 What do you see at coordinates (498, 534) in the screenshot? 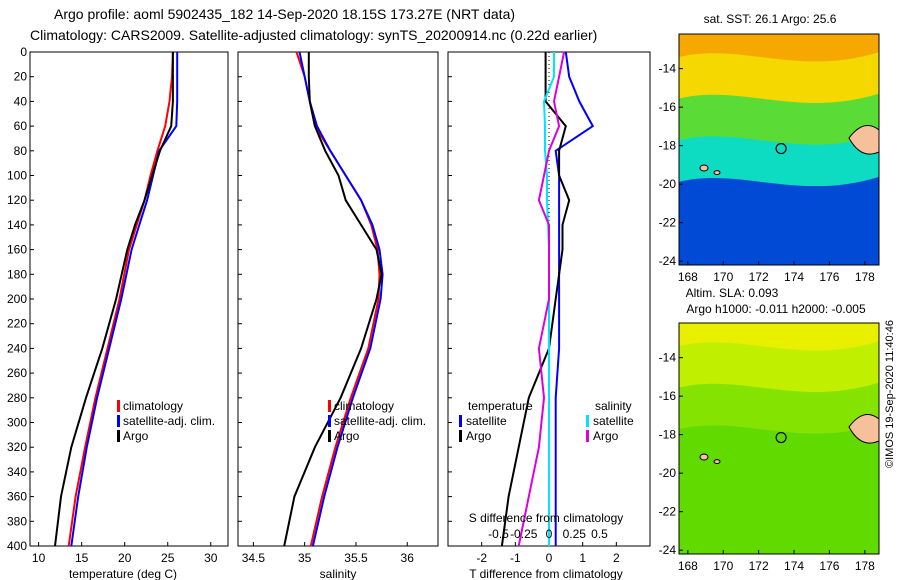
I see `s-tick-label: -0.5` at bounding box center [498, 534].